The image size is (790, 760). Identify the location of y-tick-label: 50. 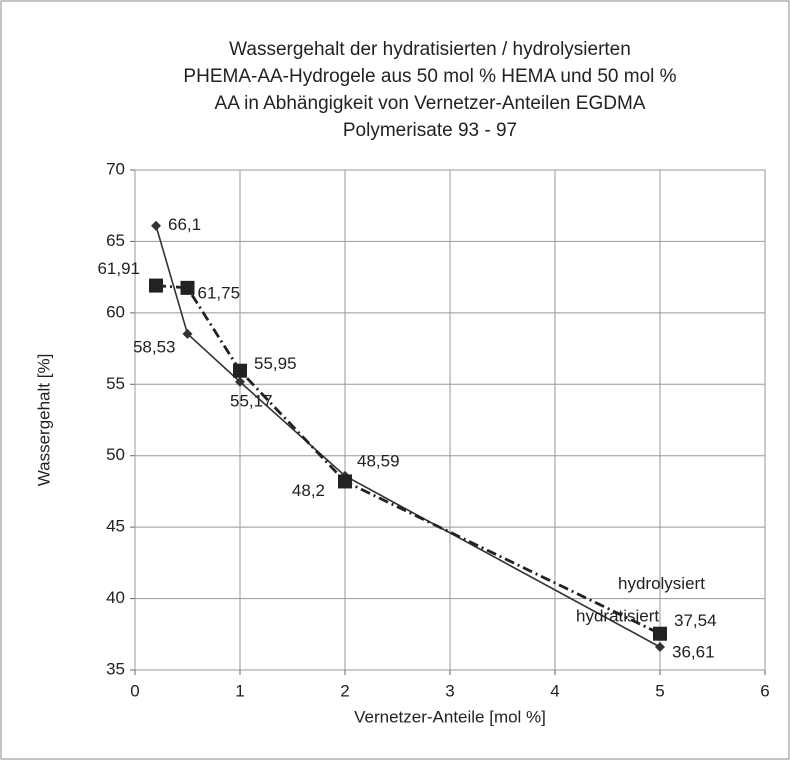
(115, 454).